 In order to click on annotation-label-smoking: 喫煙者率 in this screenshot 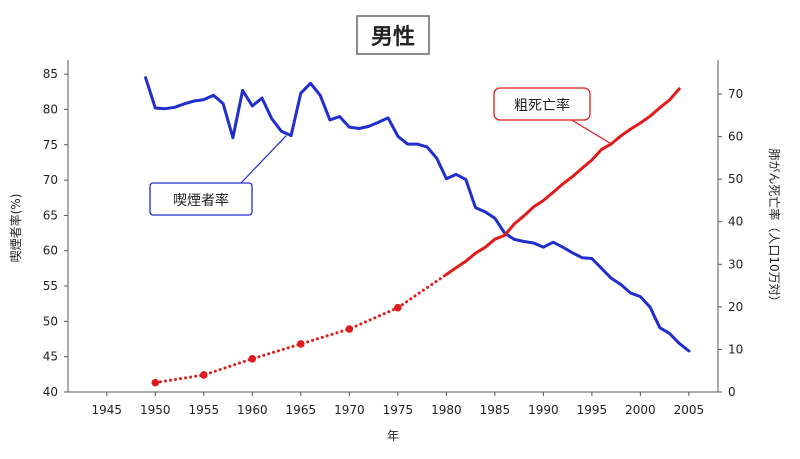, I will do `click(201, 200)`.